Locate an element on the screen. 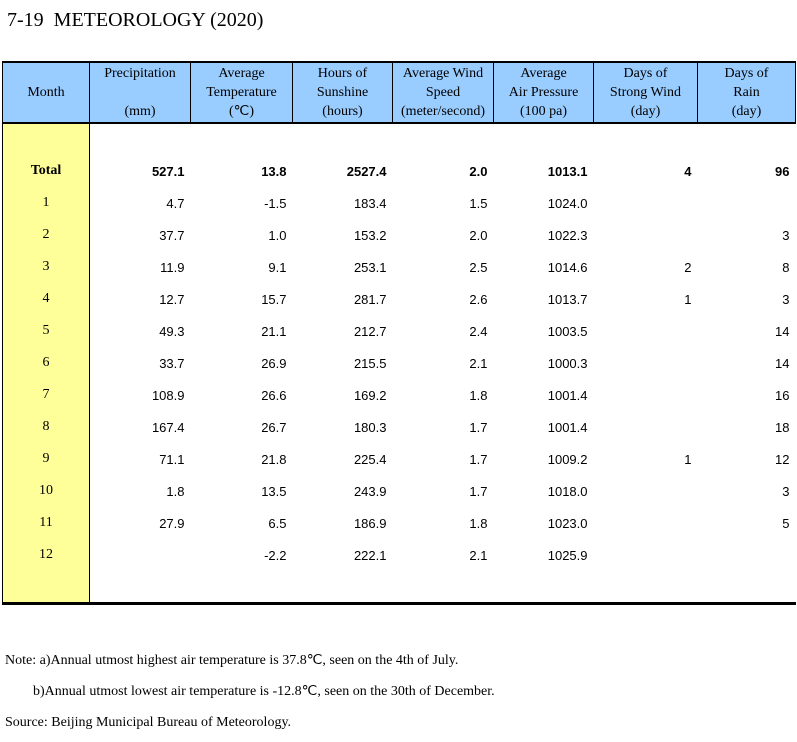  value-cell: 18 is located at coordinates (782, 427).